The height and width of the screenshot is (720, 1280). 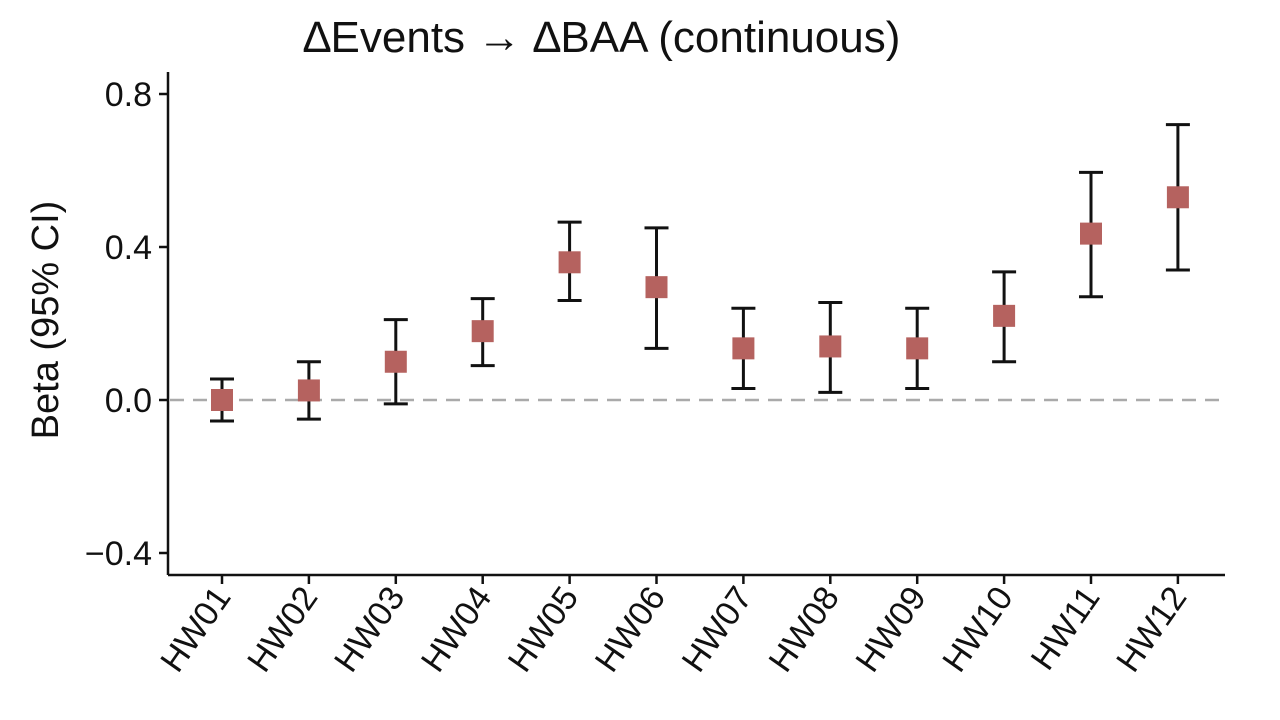 I want to click on x-tick-label: HW02, so click(x=282, y=629).